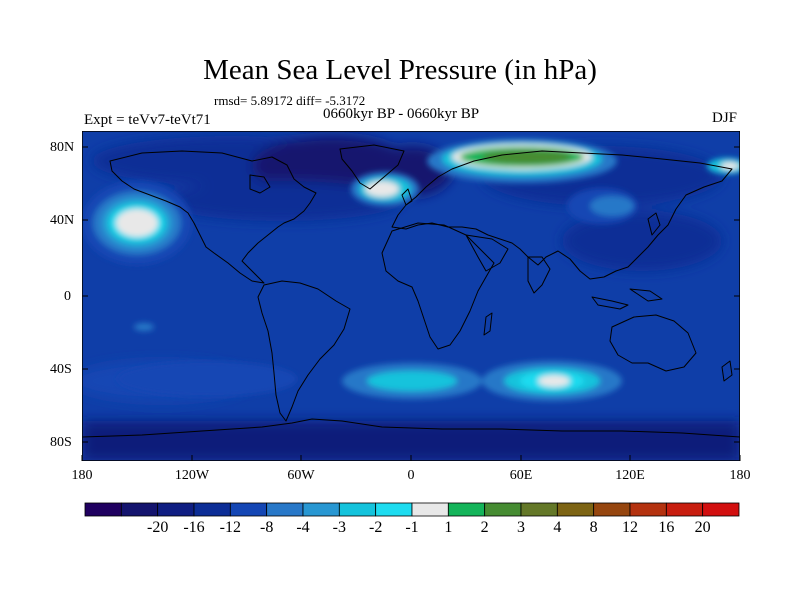  What do you see at coordinates (412, 527) in the screenshot?
I see `colorbar-label: -1` at bounding box center [412, 527].